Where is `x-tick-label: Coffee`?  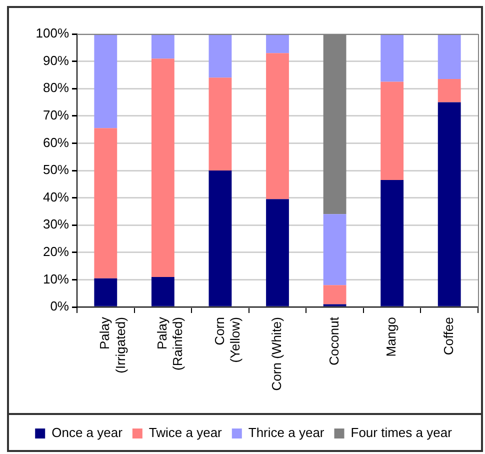
x-tick-label: Coffee is located at coordinates (448, 336).